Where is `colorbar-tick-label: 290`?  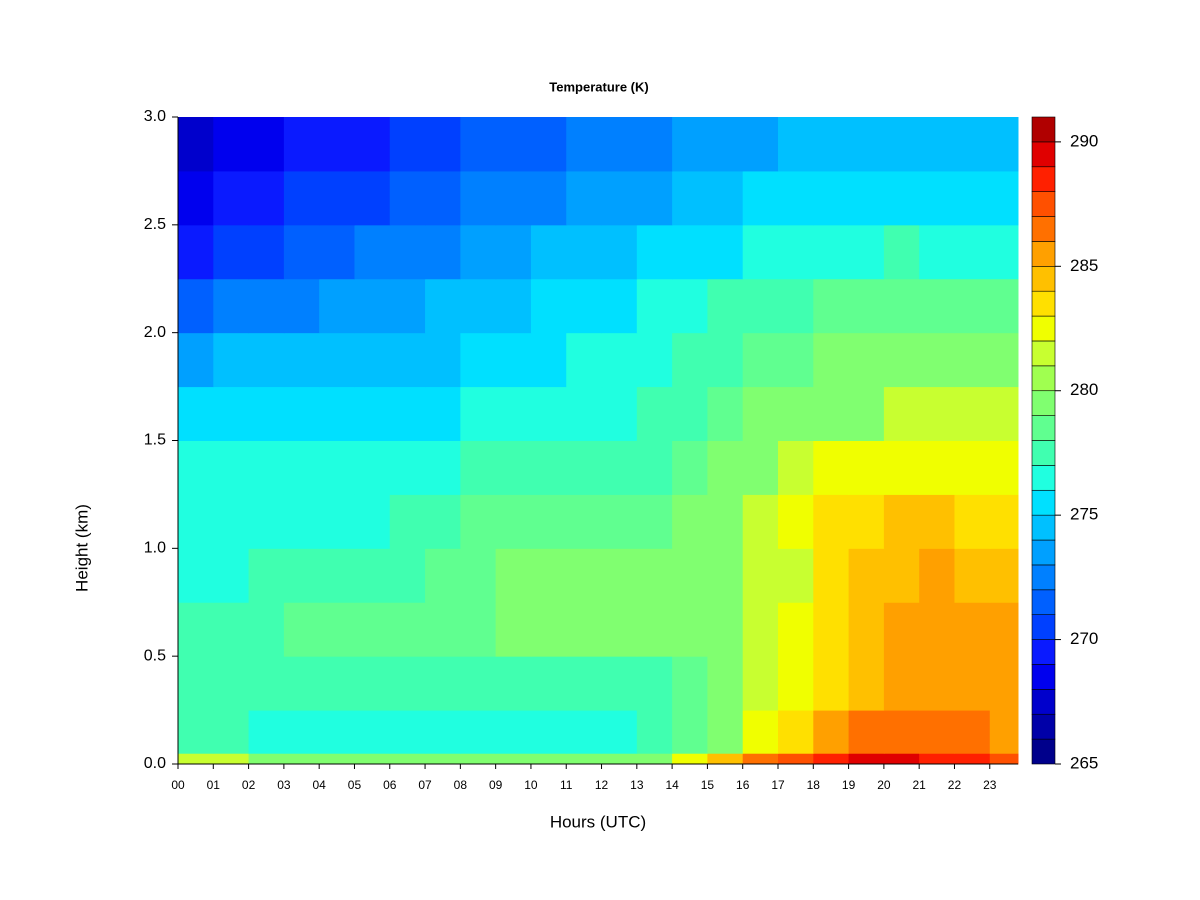 colorbar-tick-label: 290 is located at coordinates (1084, 140).